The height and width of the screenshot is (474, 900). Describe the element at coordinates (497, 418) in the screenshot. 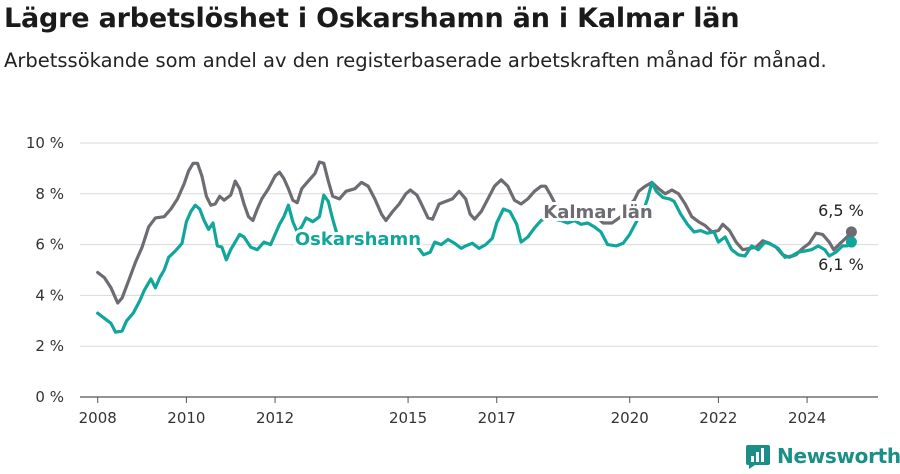

I see `x-tick-label: 2017` at that location.